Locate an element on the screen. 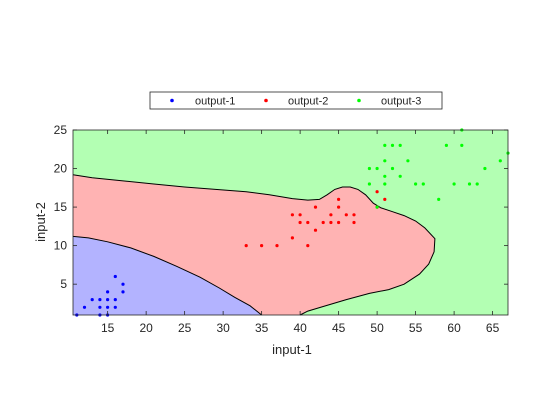  x-tick-label-25: 25 is located at coordinates (185, 328).